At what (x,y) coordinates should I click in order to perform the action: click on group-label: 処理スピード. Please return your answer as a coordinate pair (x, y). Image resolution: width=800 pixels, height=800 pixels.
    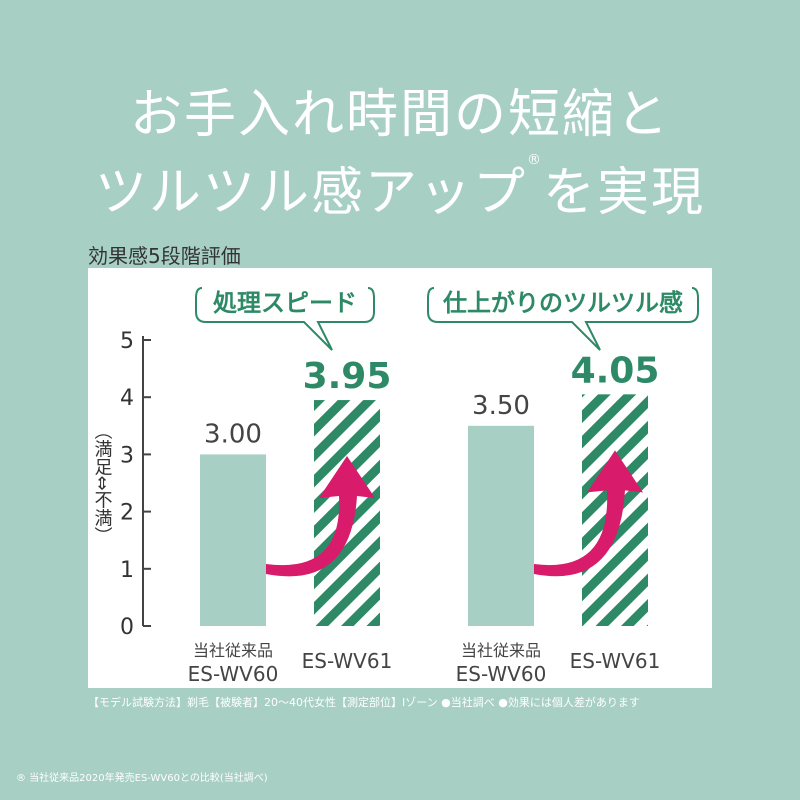
    Looking at the image, I should click on (285, 303).